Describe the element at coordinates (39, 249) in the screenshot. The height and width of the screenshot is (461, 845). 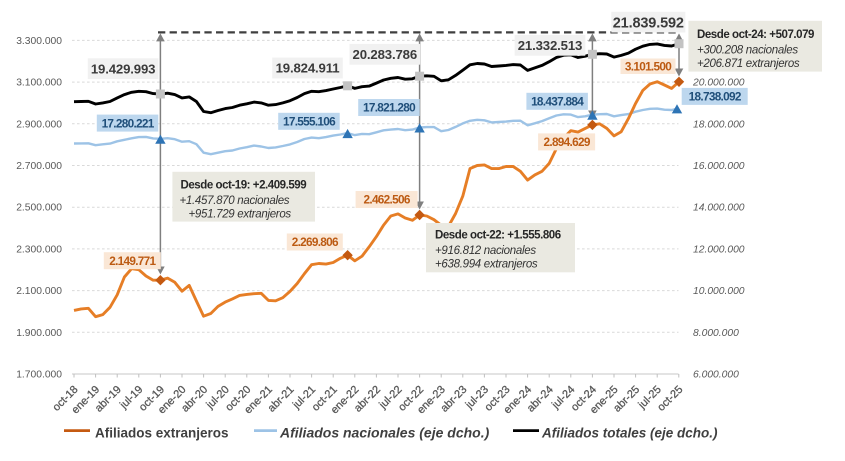
I see `svg-text: 2.300.000` at that location.